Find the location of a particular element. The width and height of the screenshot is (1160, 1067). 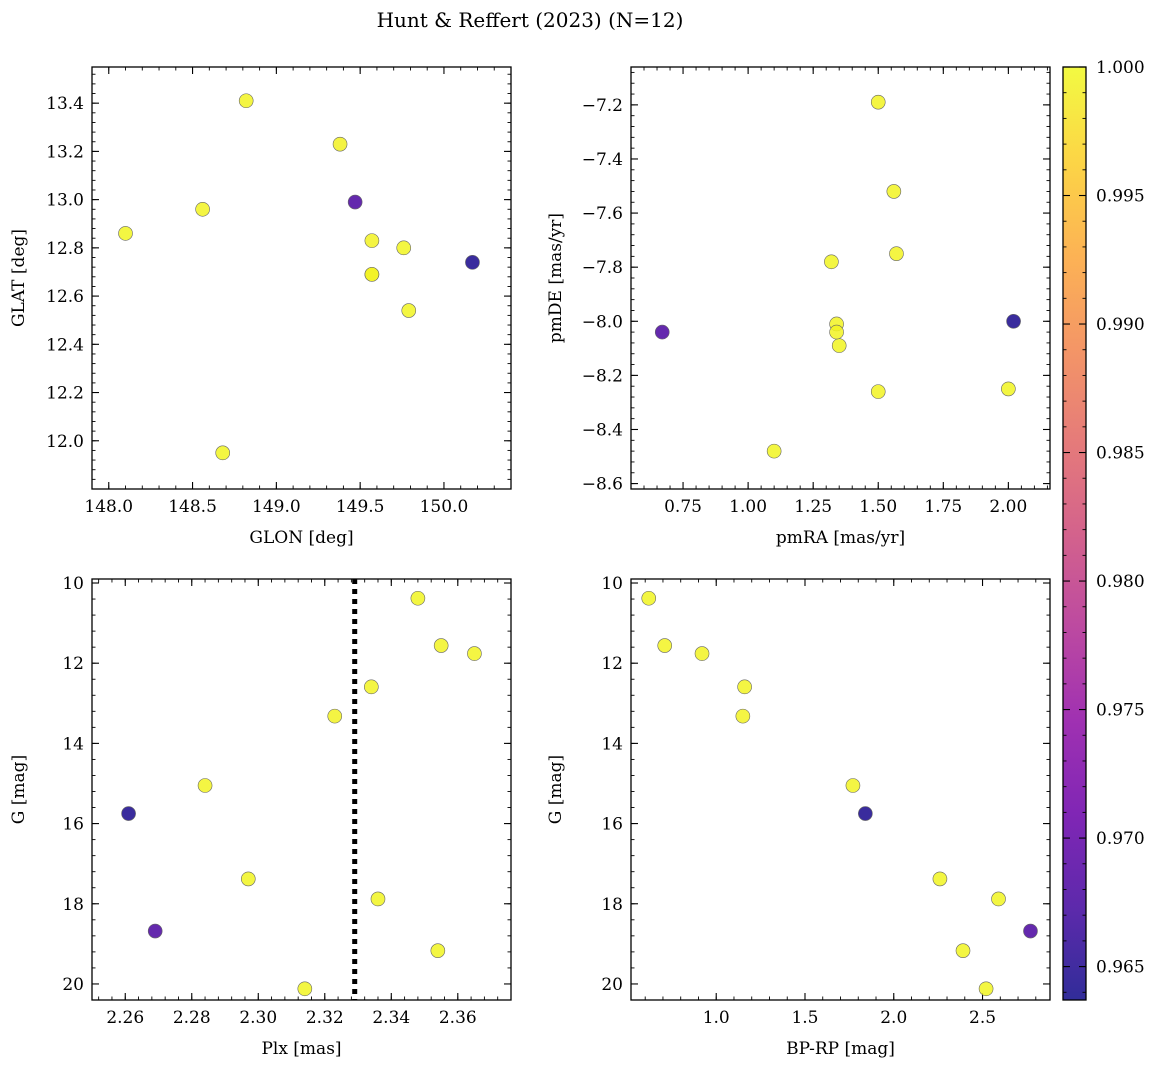

x-tick-label: 2.00 is located at coordinates (1008, 507).